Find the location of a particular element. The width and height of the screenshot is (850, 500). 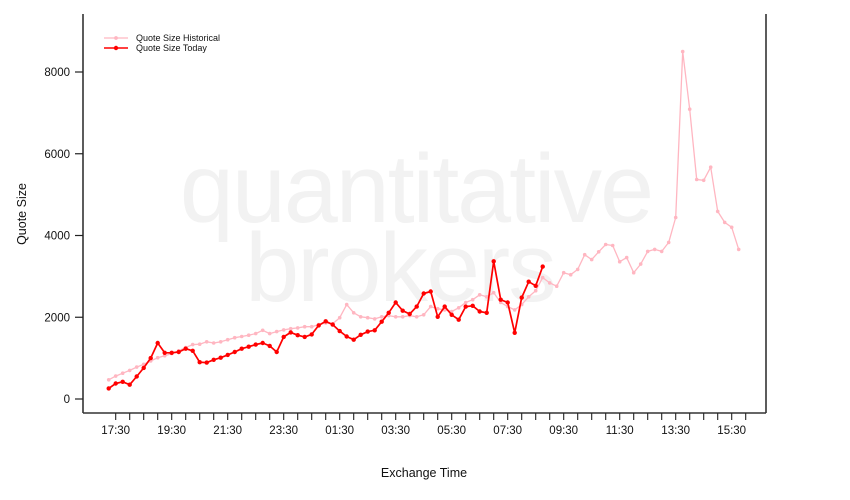

x-tick-label: 15:30 is located at coordinates (731, 431).